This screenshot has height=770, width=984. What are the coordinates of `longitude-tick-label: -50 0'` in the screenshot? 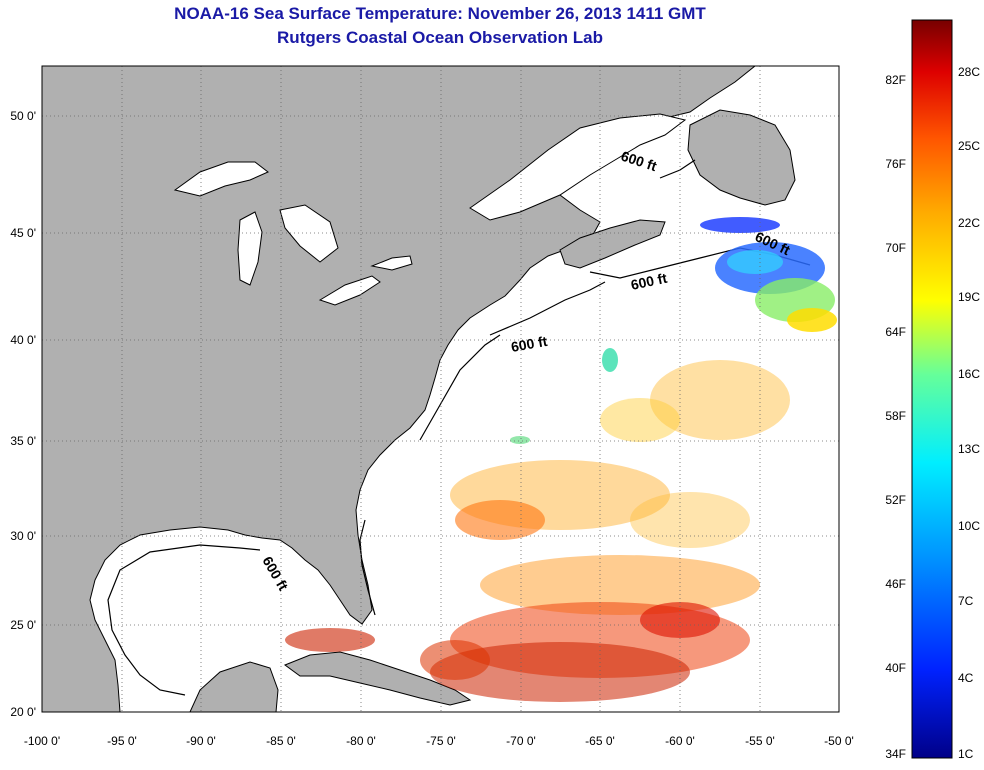 It's located at (839, 741).